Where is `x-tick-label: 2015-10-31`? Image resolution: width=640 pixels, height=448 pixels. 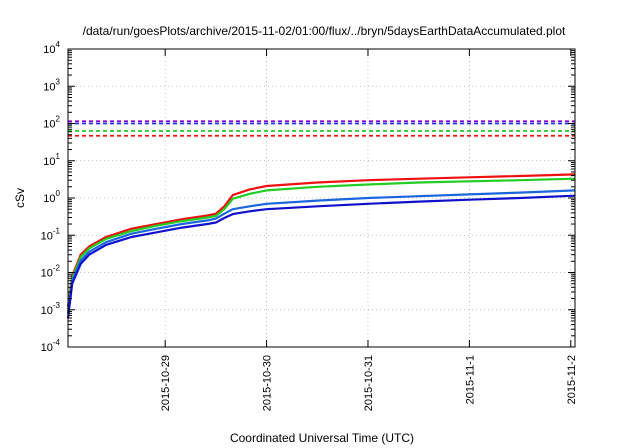 x-tick-label: 2015-10-31 is located at coordinates (369, 383).